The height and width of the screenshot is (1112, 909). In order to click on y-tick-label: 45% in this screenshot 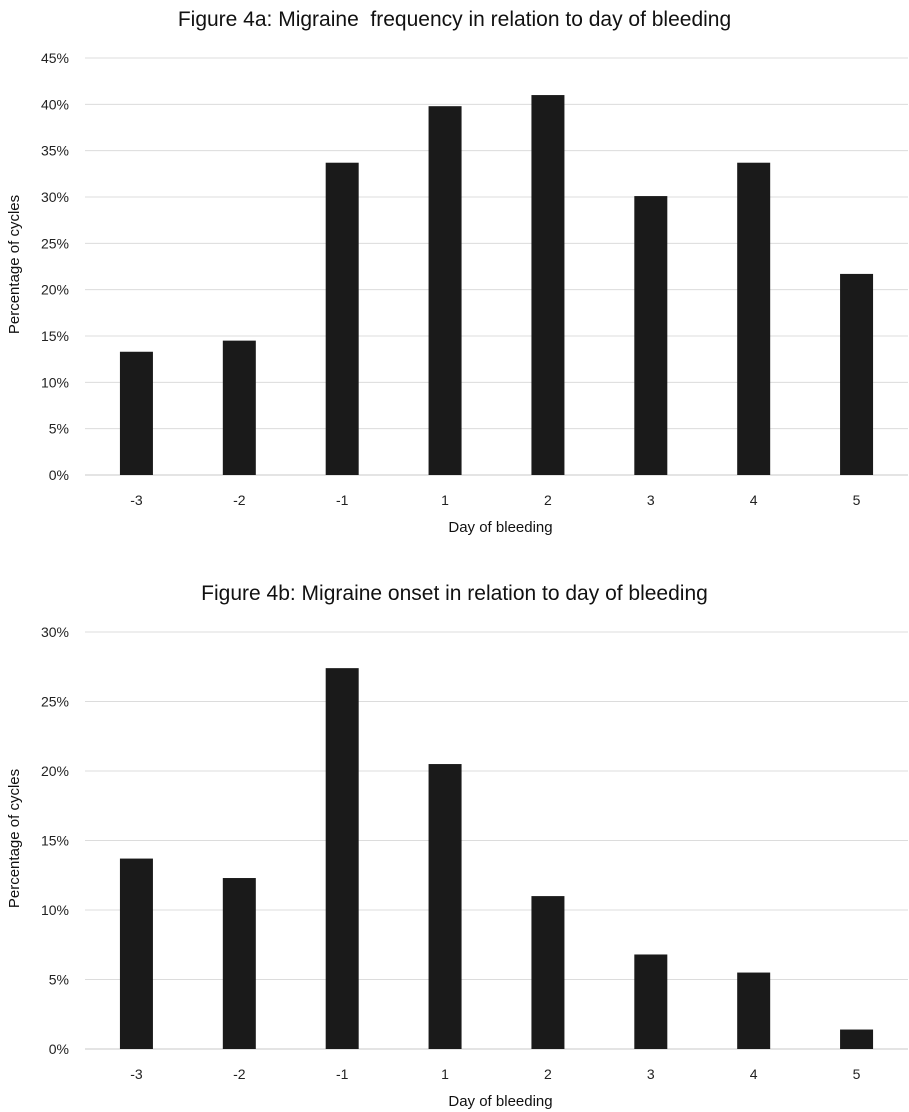, I will do `click(55, 58)`.